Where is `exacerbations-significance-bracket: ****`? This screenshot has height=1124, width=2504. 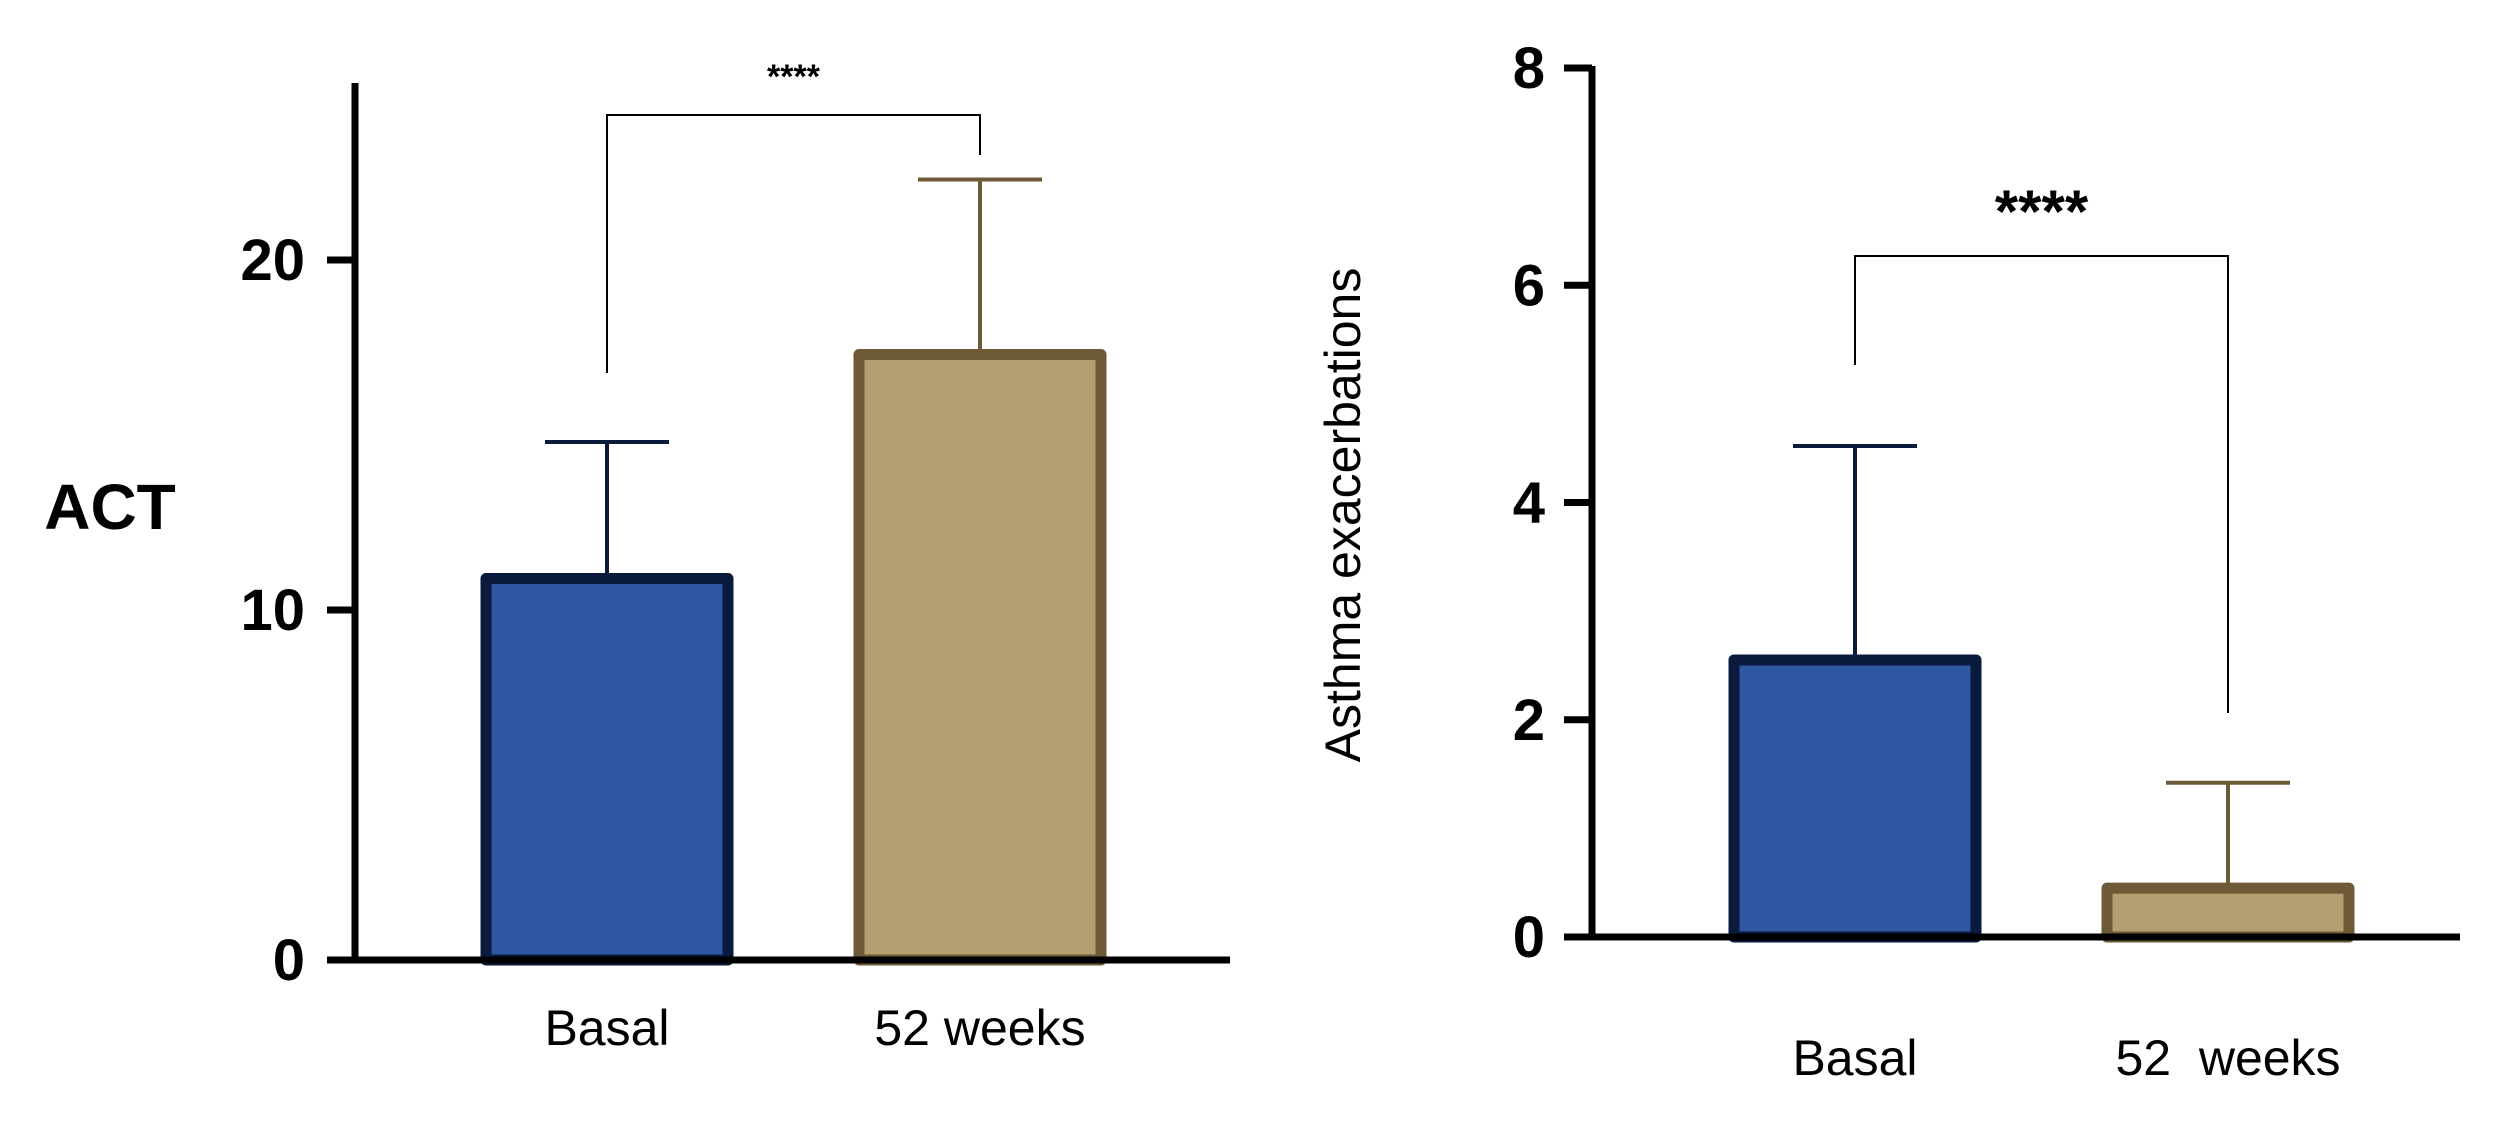 exacerbations-significance-bracket: **** is located at coordinates (2041, 445).